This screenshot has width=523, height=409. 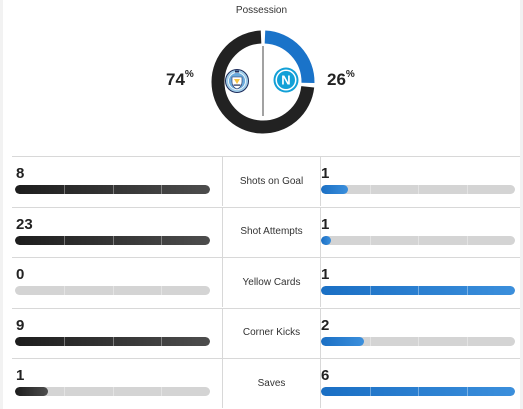 I want to click on stat-row: 0 Yellow Cards 1, so click(x=266, y=282).